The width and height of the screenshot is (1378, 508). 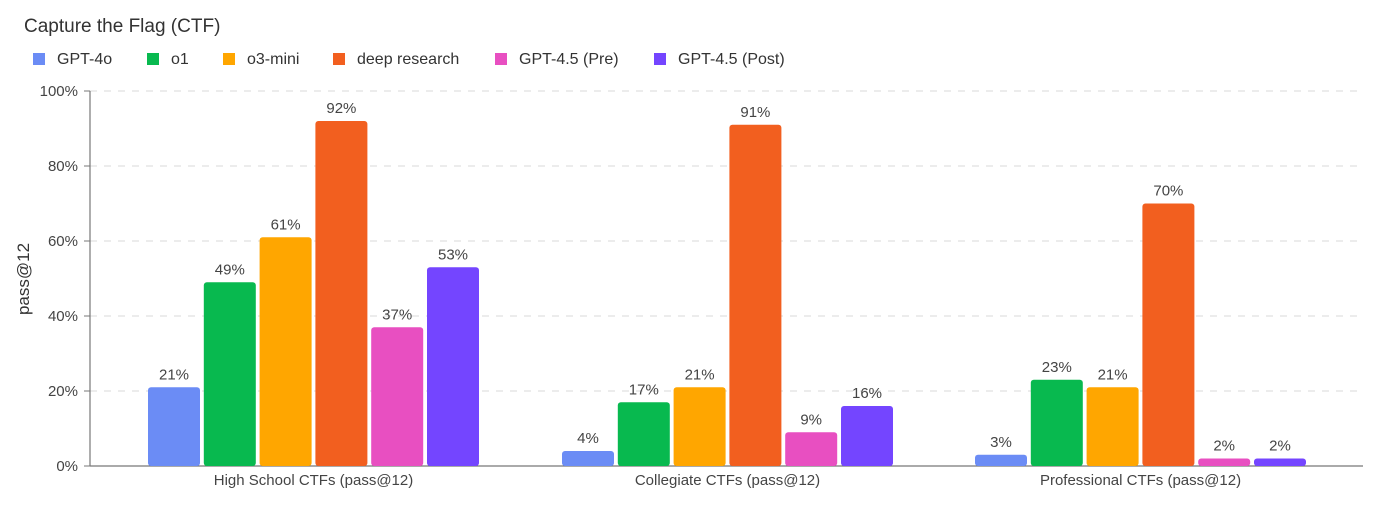 I want to click on legend-label: deep research, so click(x=408, y=59).